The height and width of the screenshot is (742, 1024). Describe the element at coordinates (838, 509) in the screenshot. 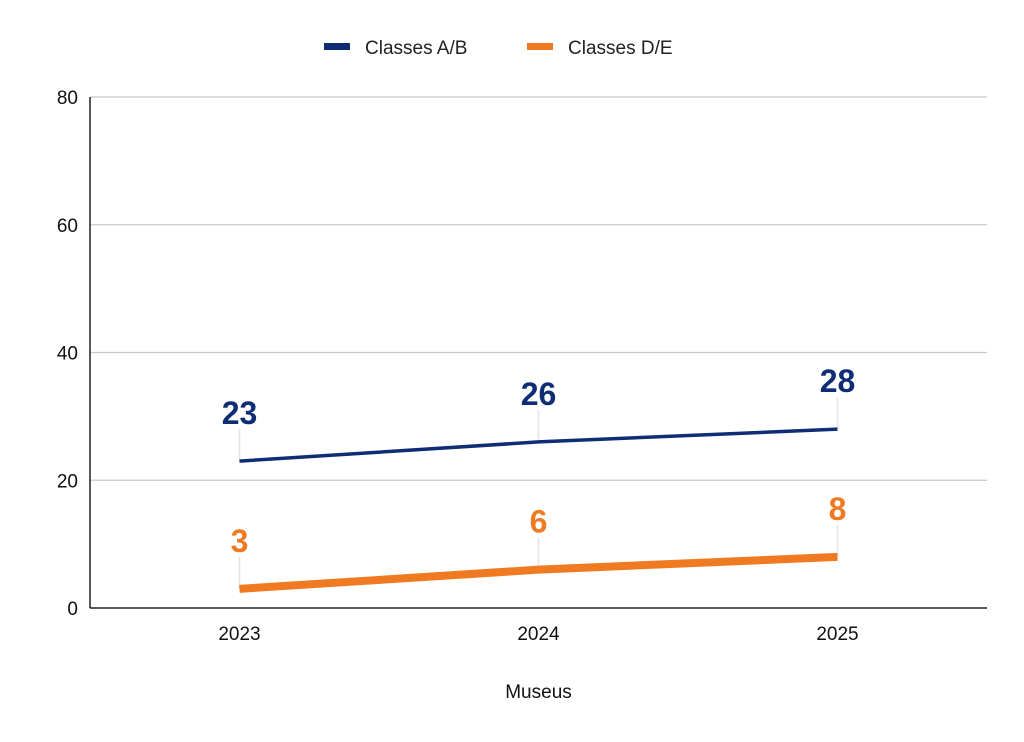

I see `data-label: 8` at that location.